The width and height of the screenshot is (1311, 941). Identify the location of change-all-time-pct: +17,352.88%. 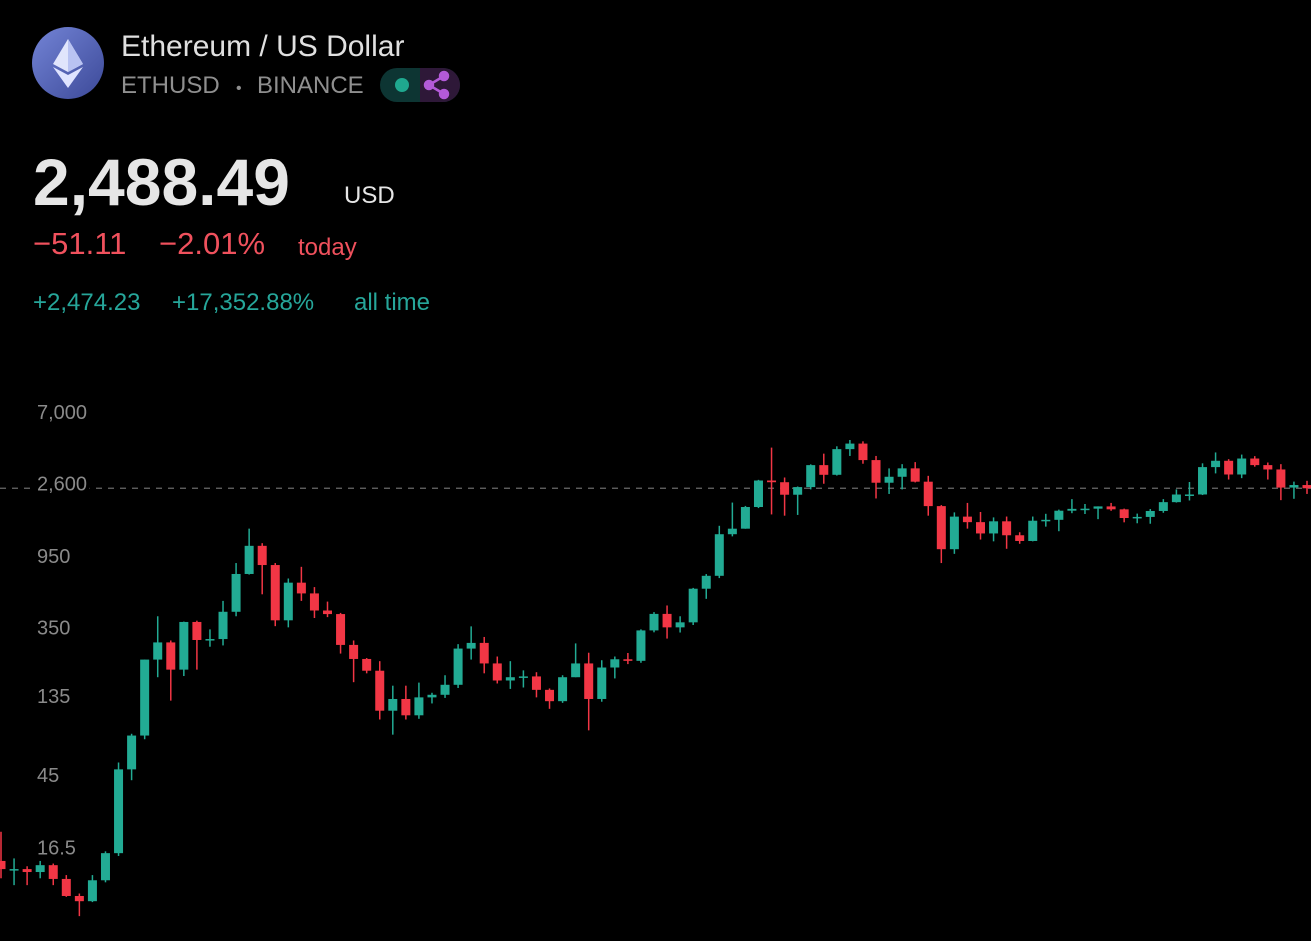
(243, 302).